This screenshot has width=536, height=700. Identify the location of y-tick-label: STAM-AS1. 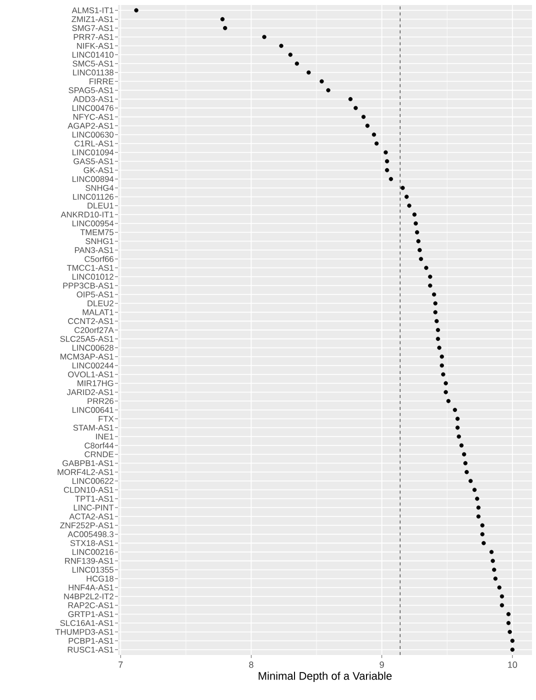
(93, 427).